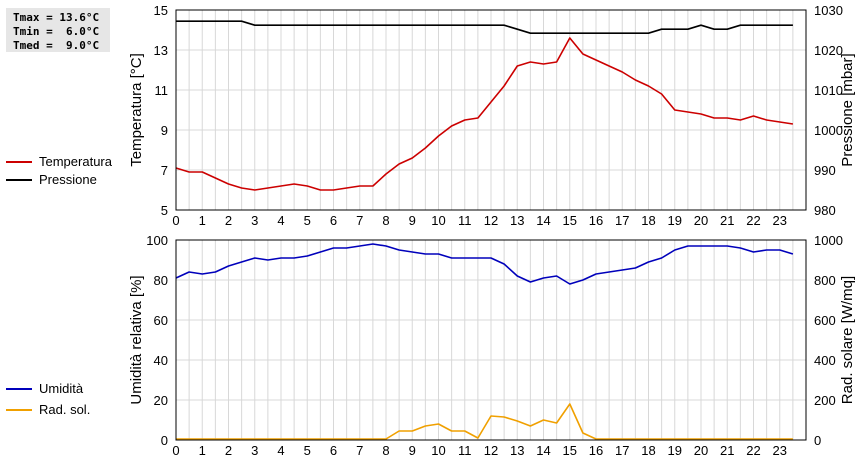 This screenshot has height=460, width=860. I want to click on chart1-x-tick-label: 0, so click(175, 220).